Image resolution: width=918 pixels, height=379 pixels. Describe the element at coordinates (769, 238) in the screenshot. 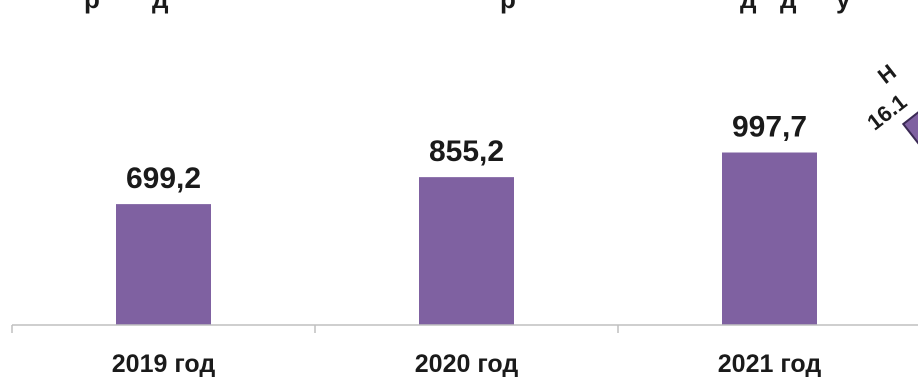

I see `bar-2021` at that location.